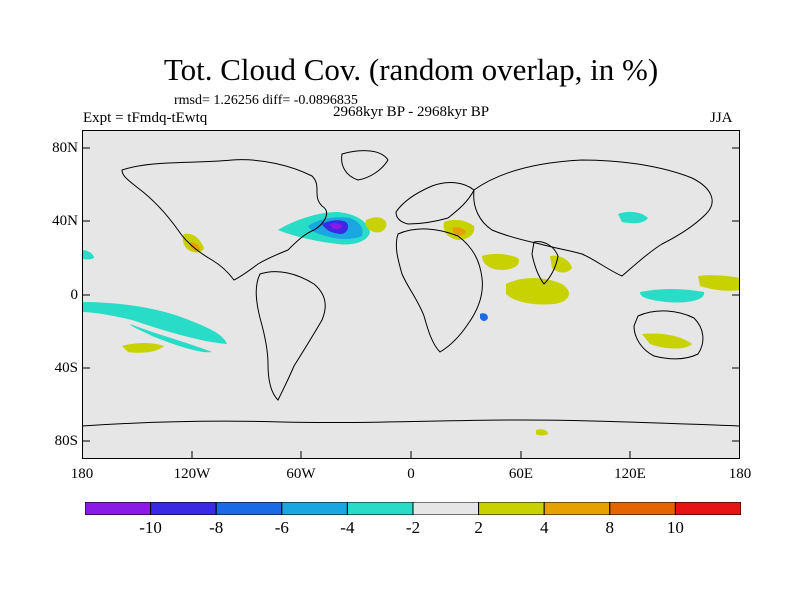 This screenshot has width=800, height=600. What do you see at coordinates (224, 220) in the screenshot?
I see `coast-north-america` at bounding box center [224, 220].